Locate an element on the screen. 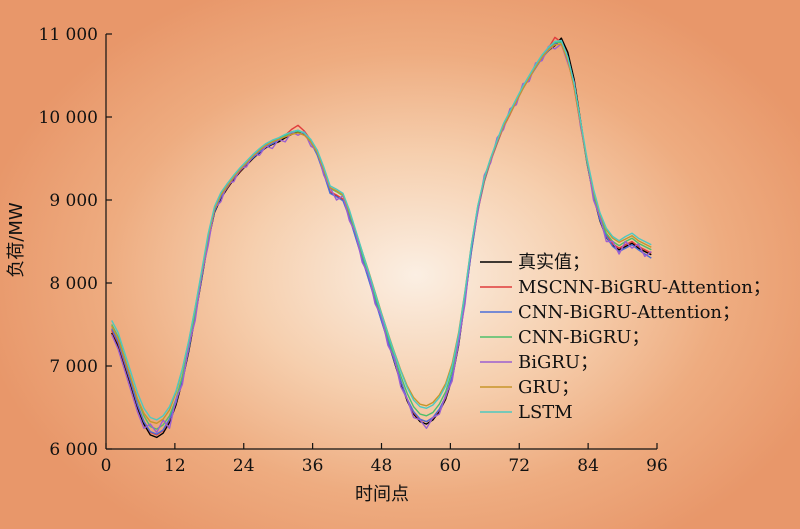 This screenshot has height=529, width=800. legend-entry: GRU； is located at coordinates (548, 387).